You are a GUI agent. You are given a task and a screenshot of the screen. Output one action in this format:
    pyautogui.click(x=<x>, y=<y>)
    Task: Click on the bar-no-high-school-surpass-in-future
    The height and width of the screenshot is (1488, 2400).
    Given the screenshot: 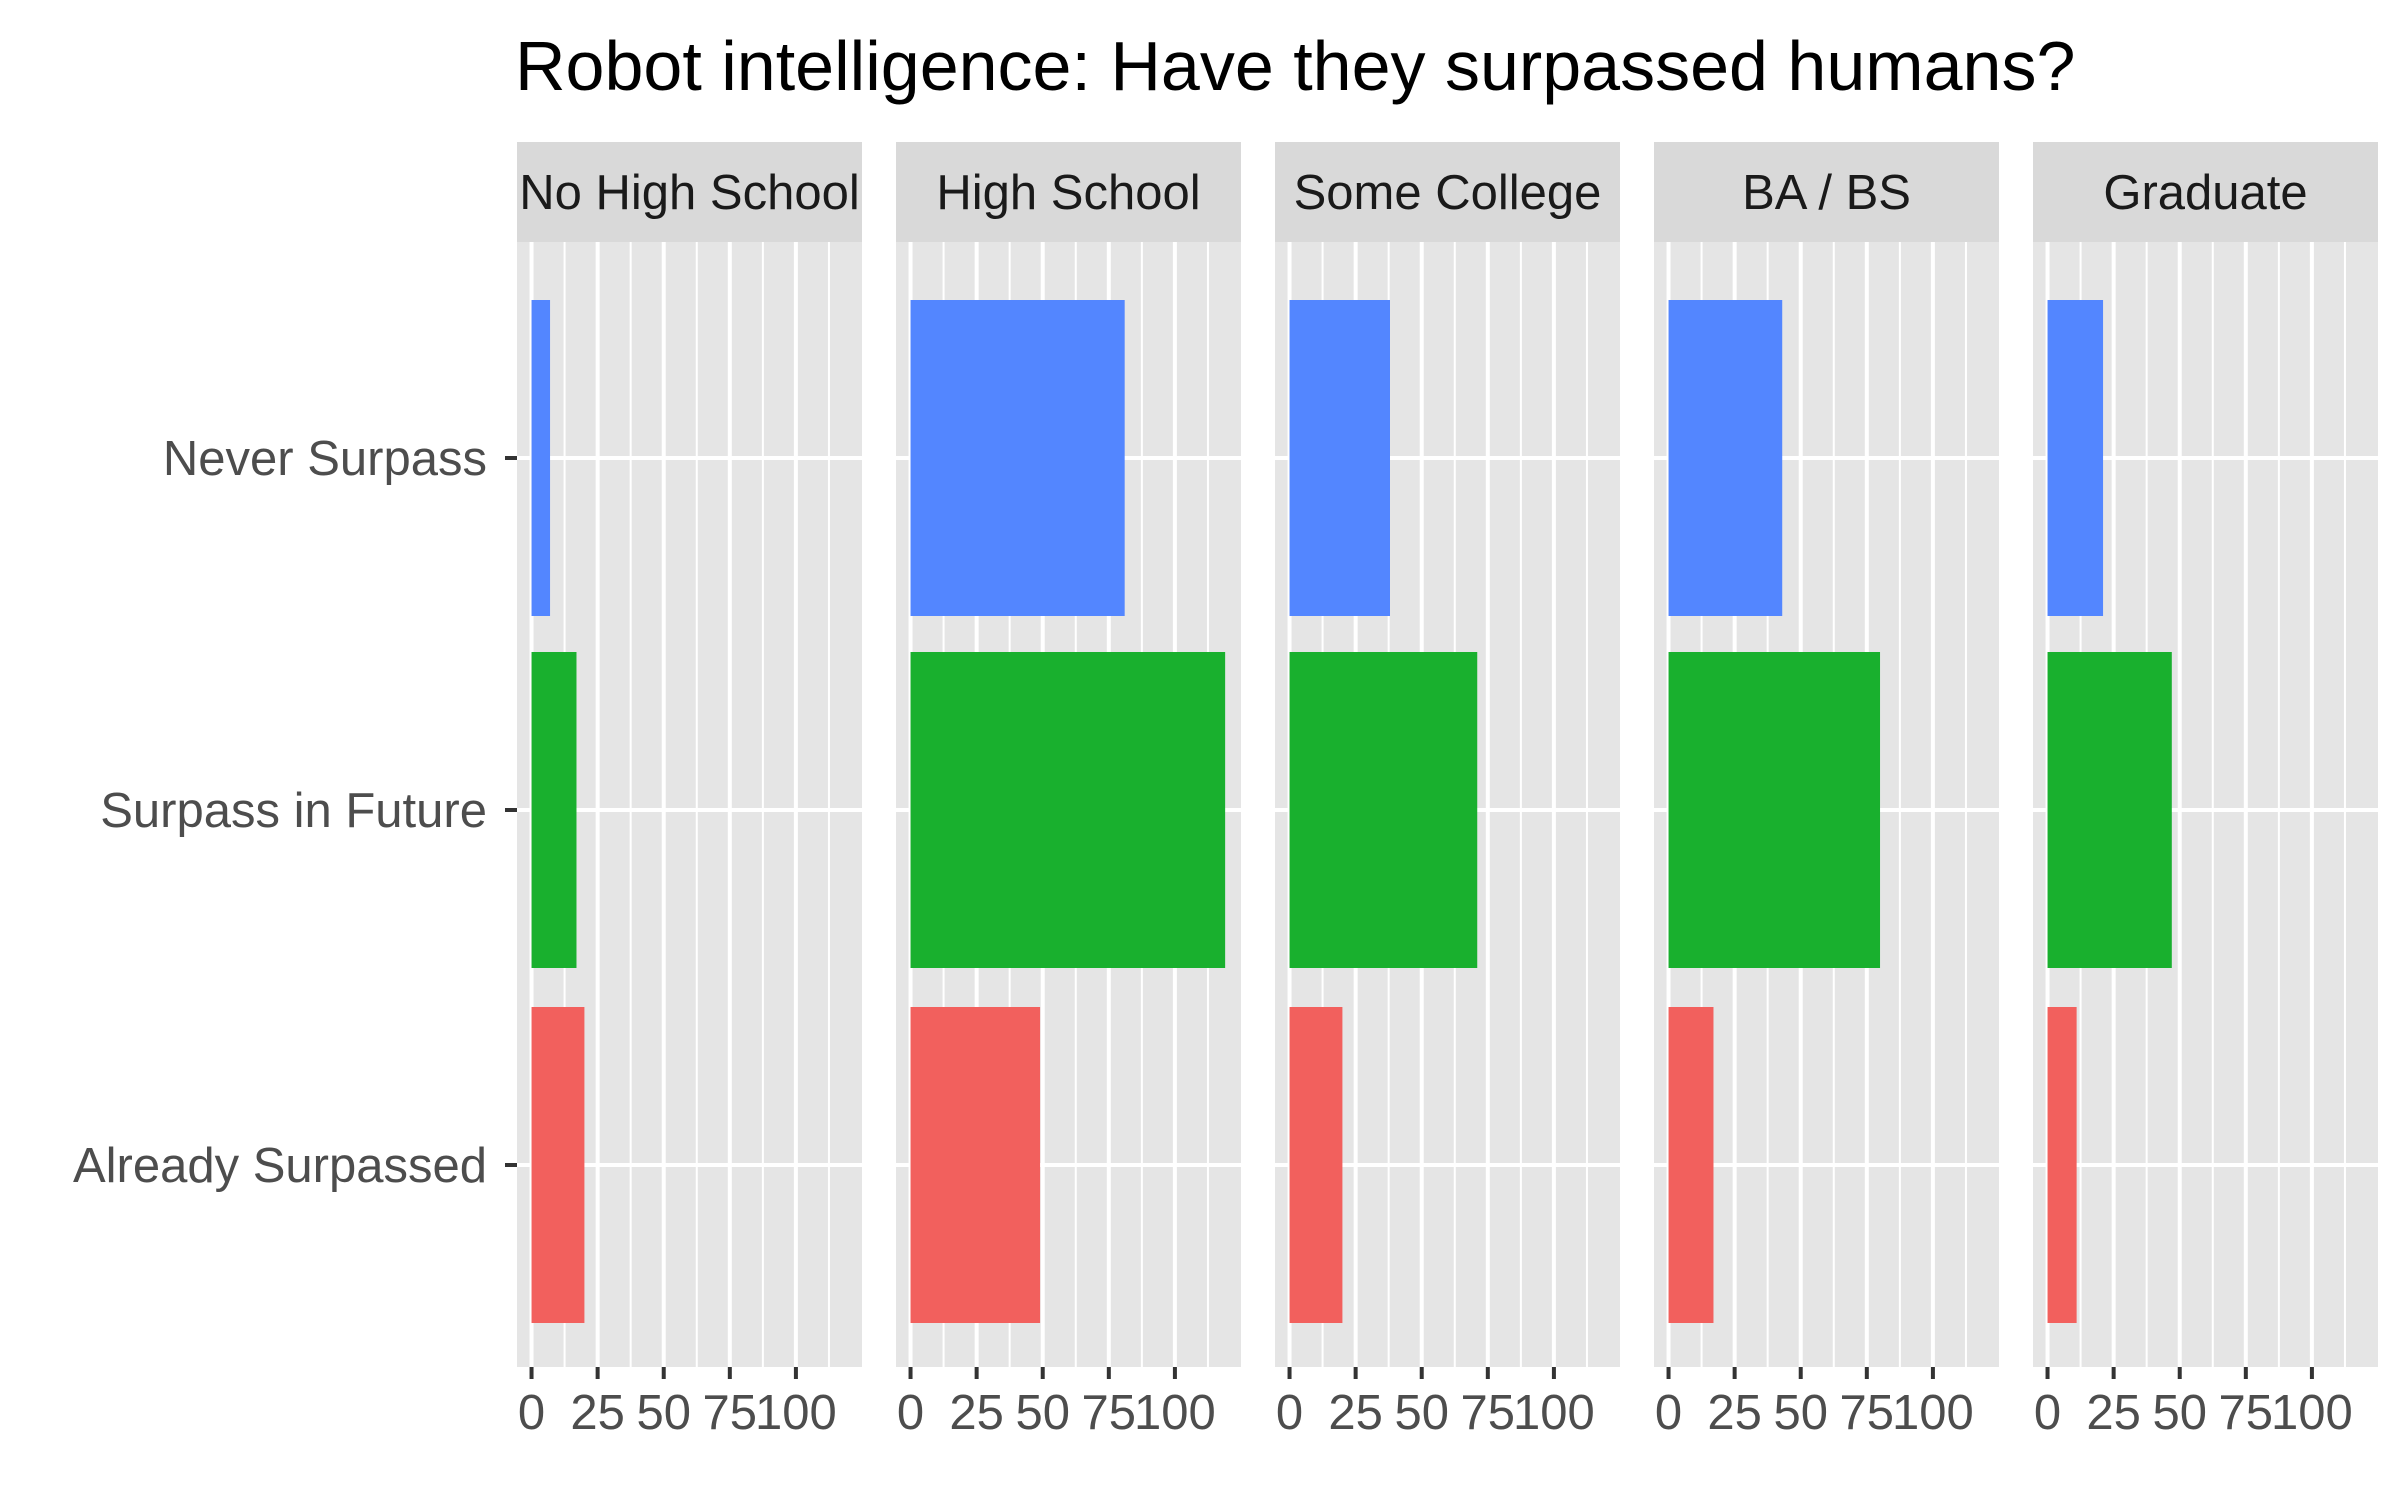 What is the action you would take?
    pyautogui.click(x=554, y=810)
    